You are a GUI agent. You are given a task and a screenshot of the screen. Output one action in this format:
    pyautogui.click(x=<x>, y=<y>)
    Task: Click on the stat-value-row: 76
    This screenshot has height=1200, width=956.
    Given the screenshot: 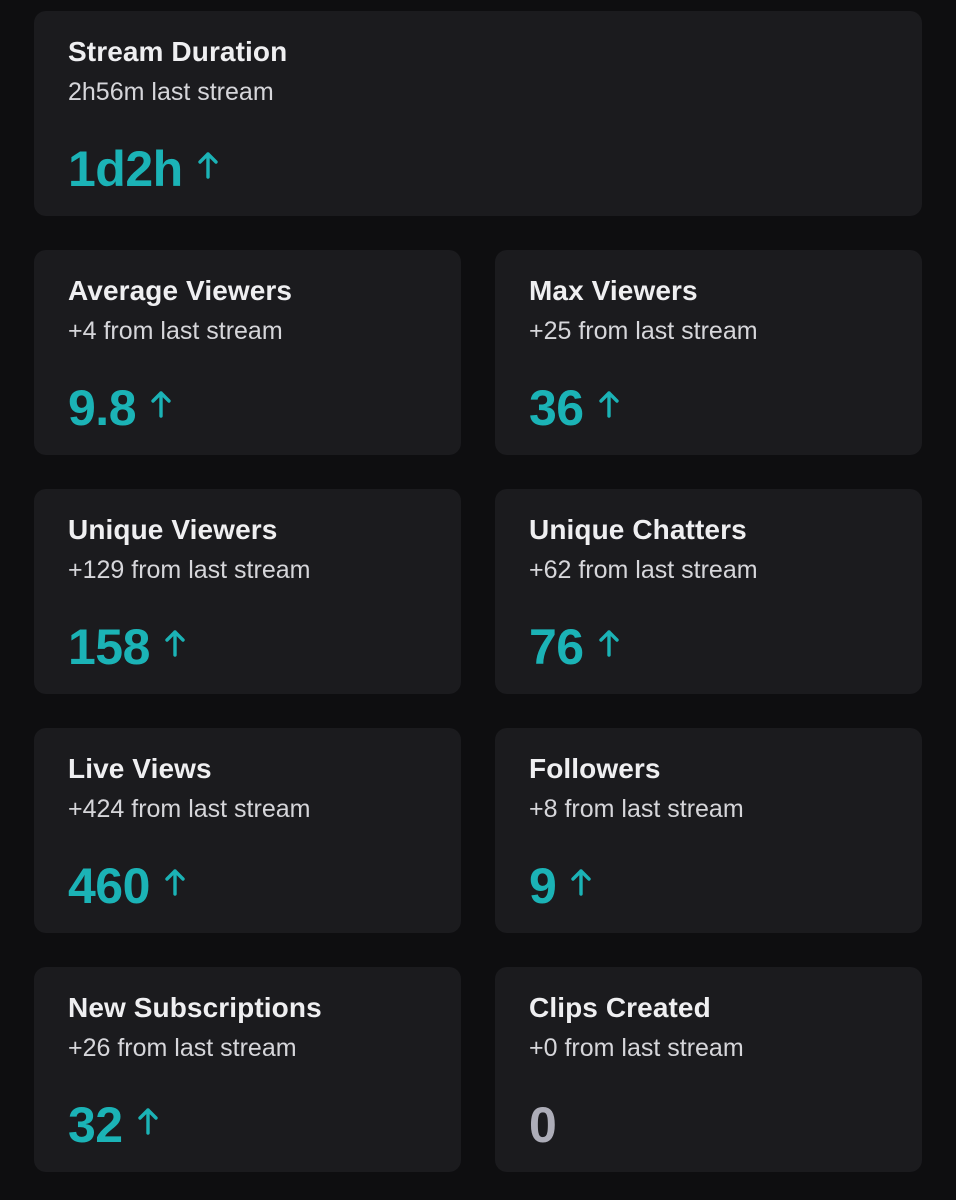 What is the action you would take?
    pyautogui.click(x=574, y=647)
    